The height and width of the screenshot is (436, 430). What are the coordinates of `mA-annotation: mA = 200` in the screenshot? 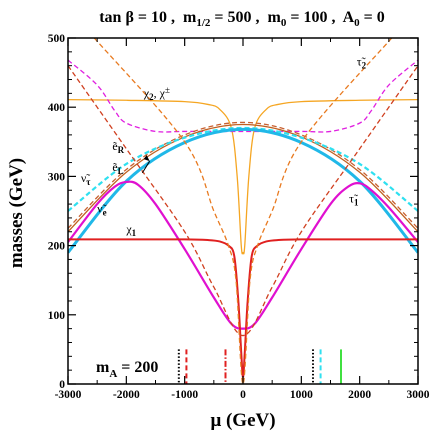 It's located at (127, 369).